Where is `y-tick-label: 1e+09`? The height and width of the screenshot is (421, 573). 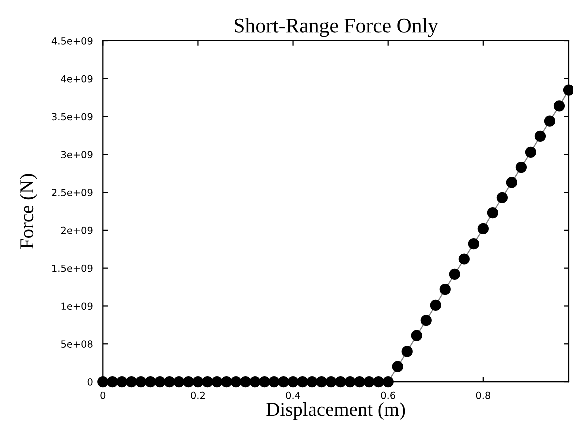
y-tick-label: 1e+09 is located at coordinates (77, 306).